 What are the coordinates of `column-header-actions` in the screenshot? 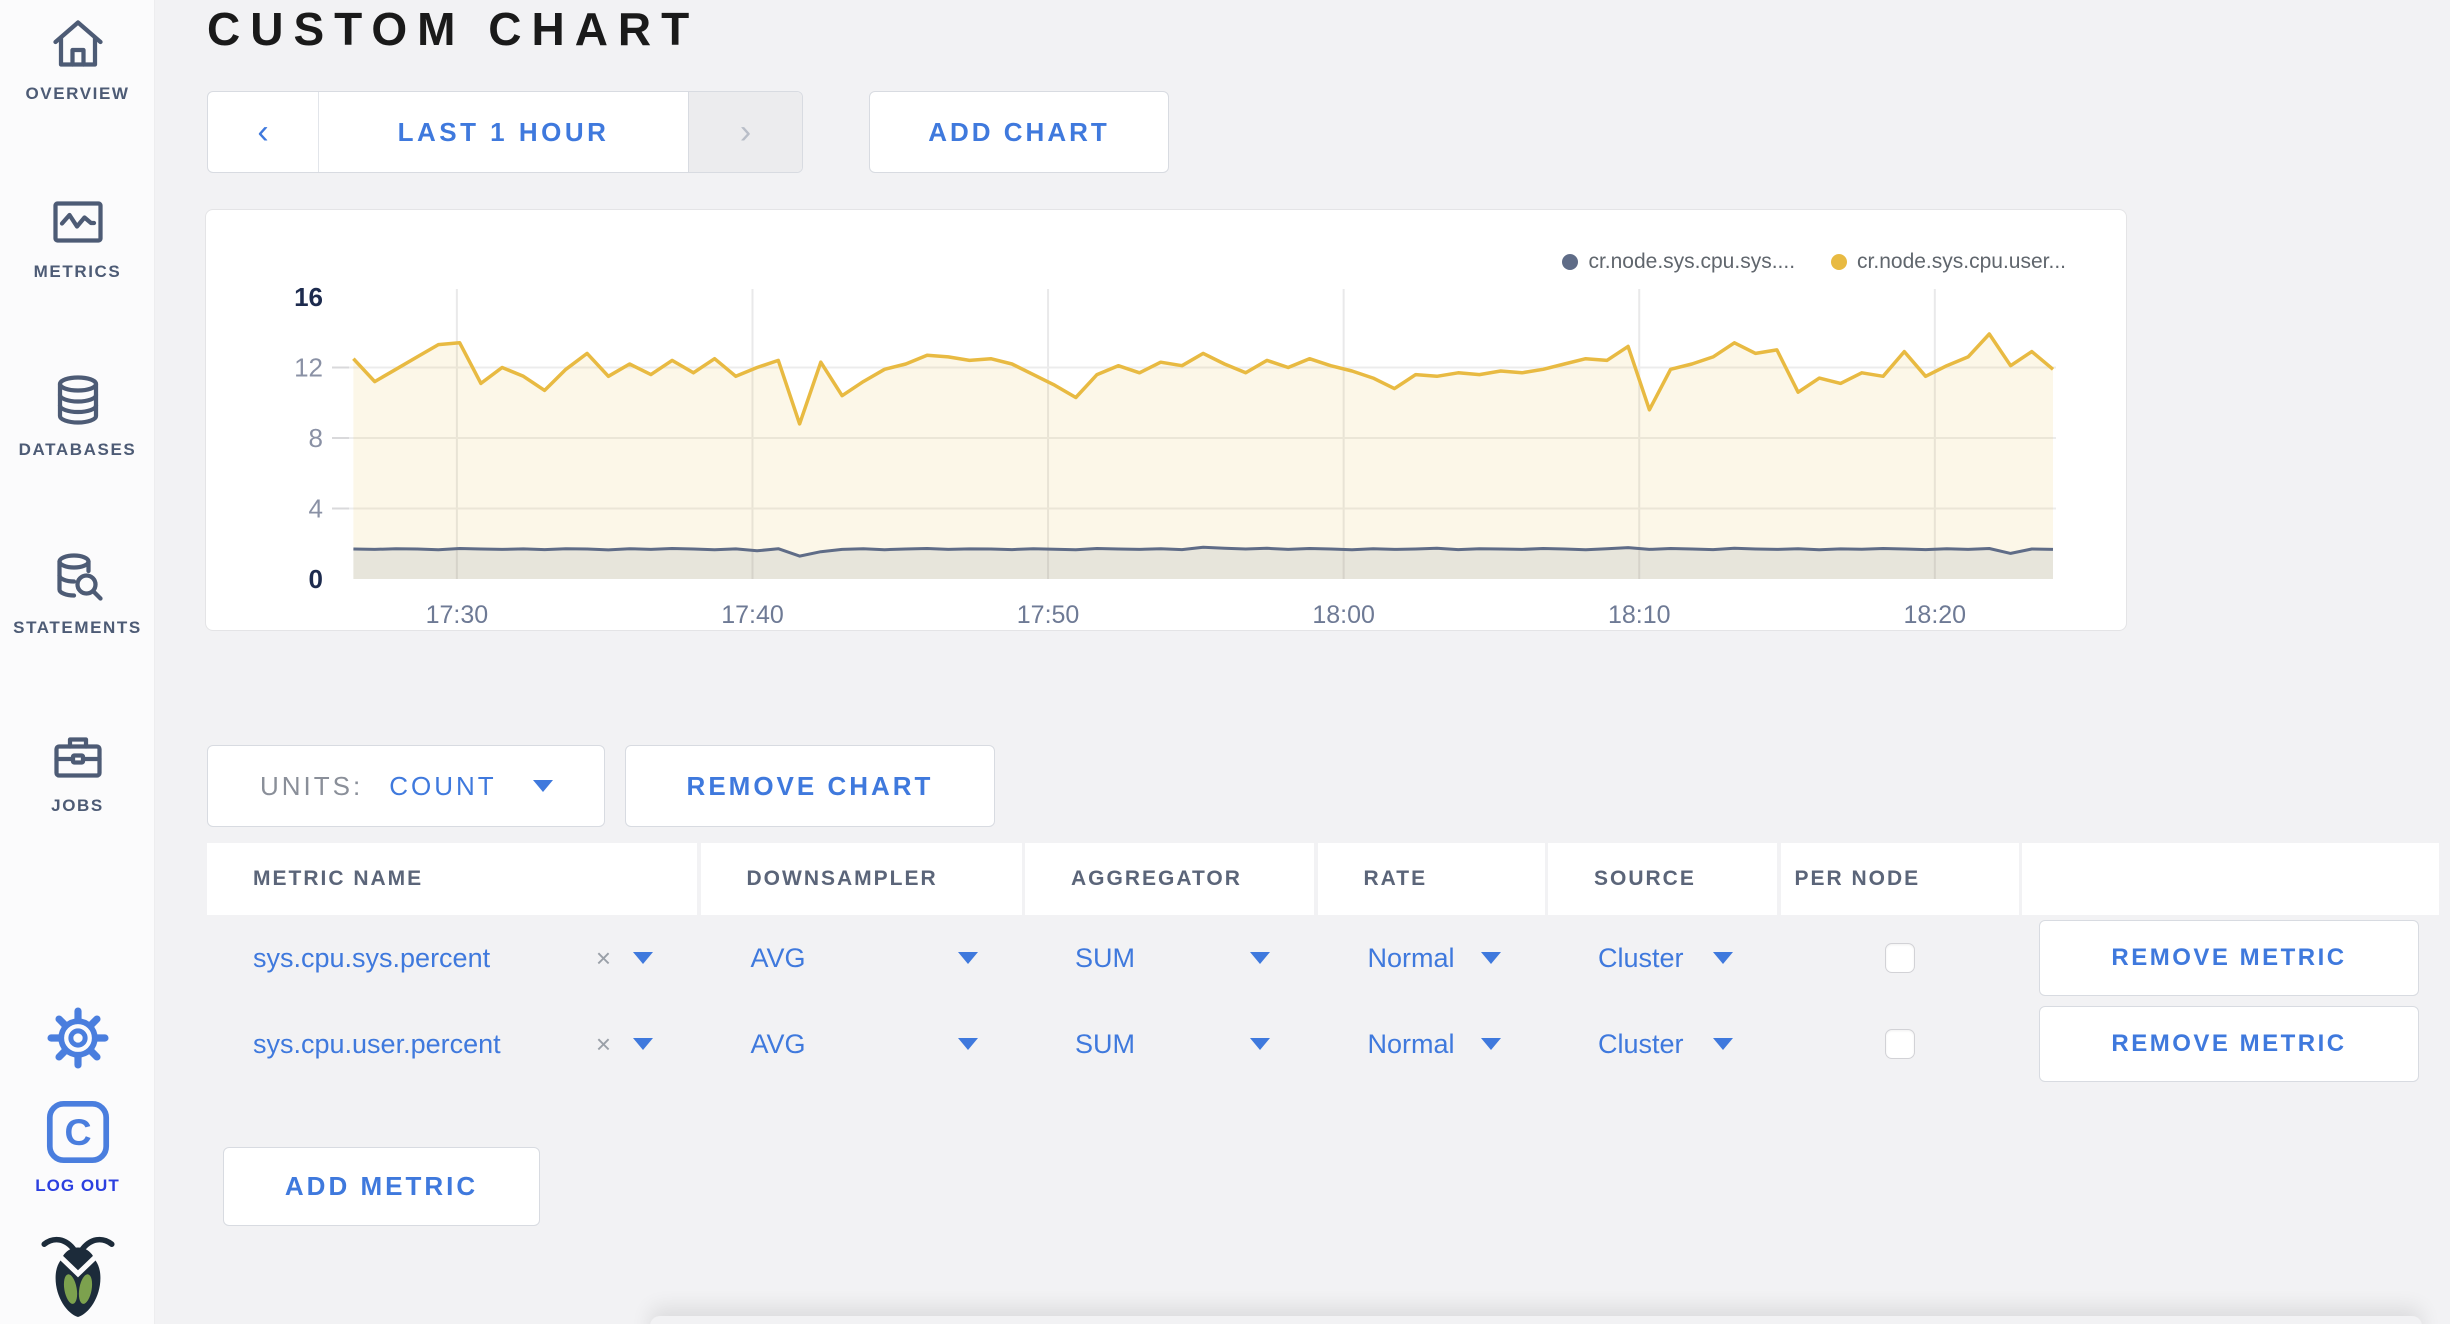 It's located at (2230, 879).